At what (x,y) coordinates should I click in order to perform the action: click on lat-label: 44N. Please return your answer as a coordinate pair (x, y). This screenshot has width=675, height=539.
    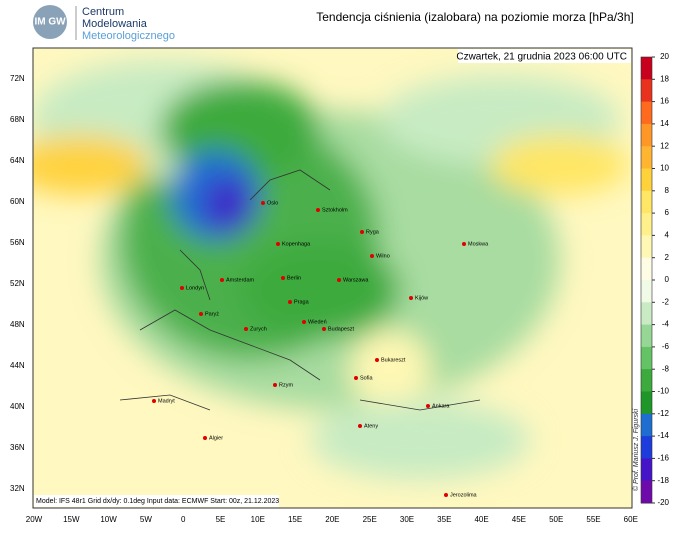
    Looking at the image, I should click on (17, 365).